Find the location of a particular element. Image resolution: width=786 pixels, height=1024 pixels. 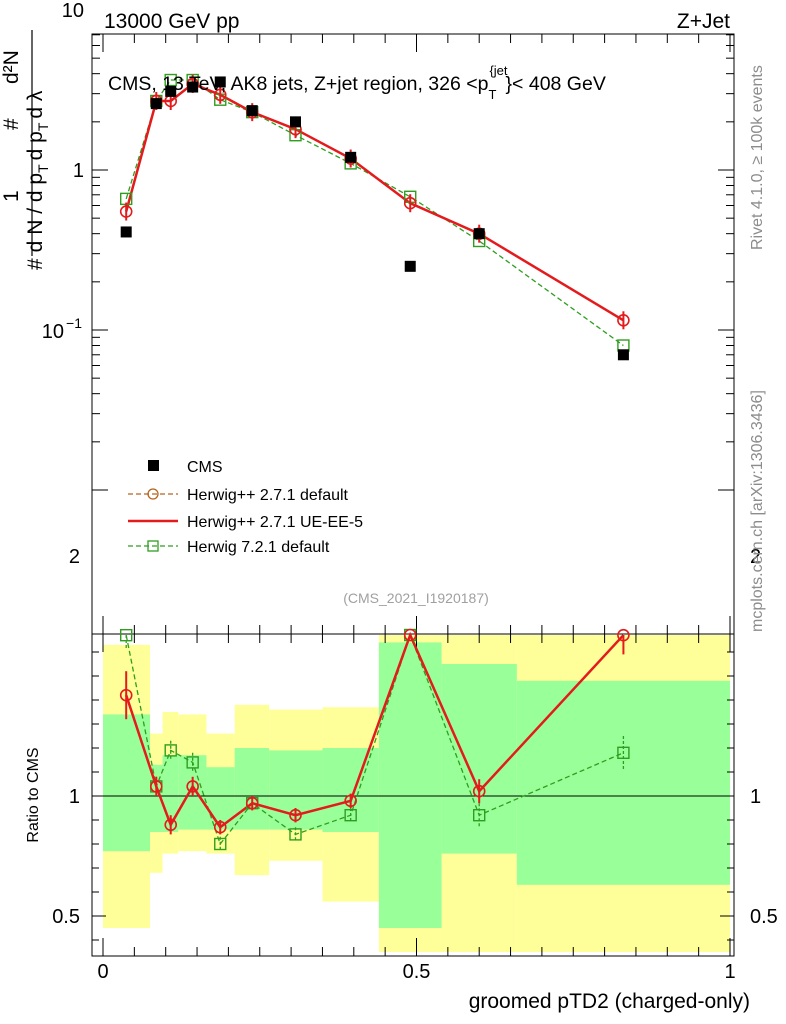

legend-cms-label: CMS is located at coordinates (205, 467).